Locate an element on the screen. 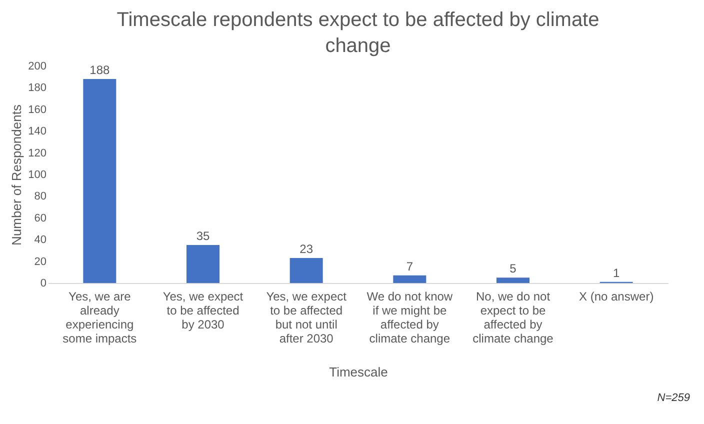 The height and width of the screenshot is (424, 704). y-tick-label: 80 is located at coordinates (40, 196).